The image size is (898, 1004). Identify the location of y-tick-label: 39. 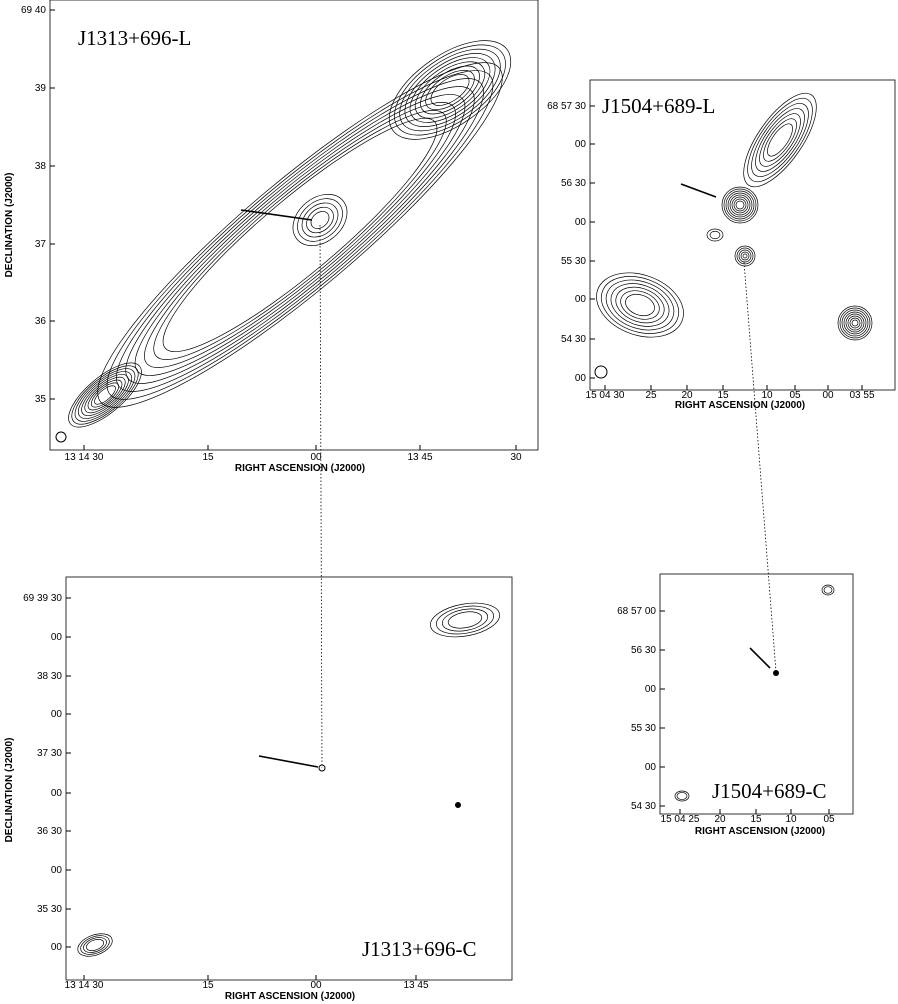
(41, 88).